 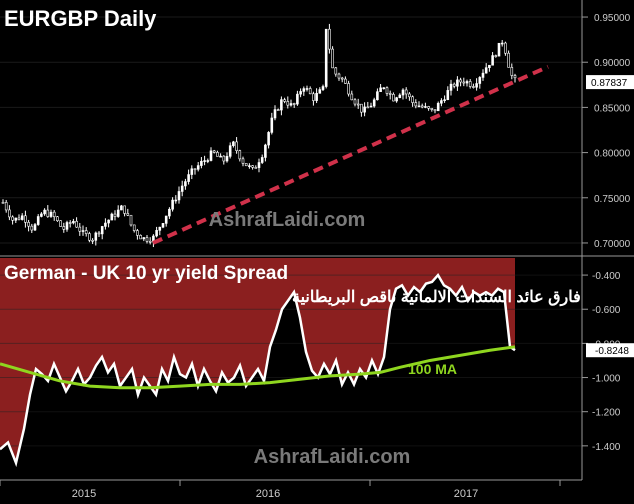 I want to click on price-title: EURGBP Daily, so click(x=80, y=18).